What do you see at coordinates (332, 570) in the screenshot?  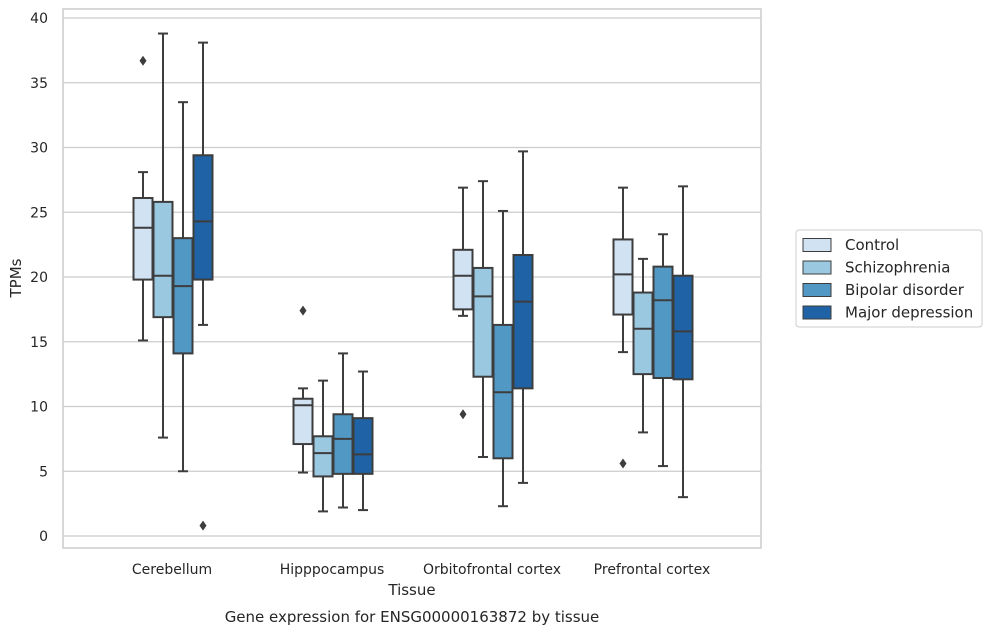 I see `x-tick-label: Hipppocampus` at bounding box center [332, 570].